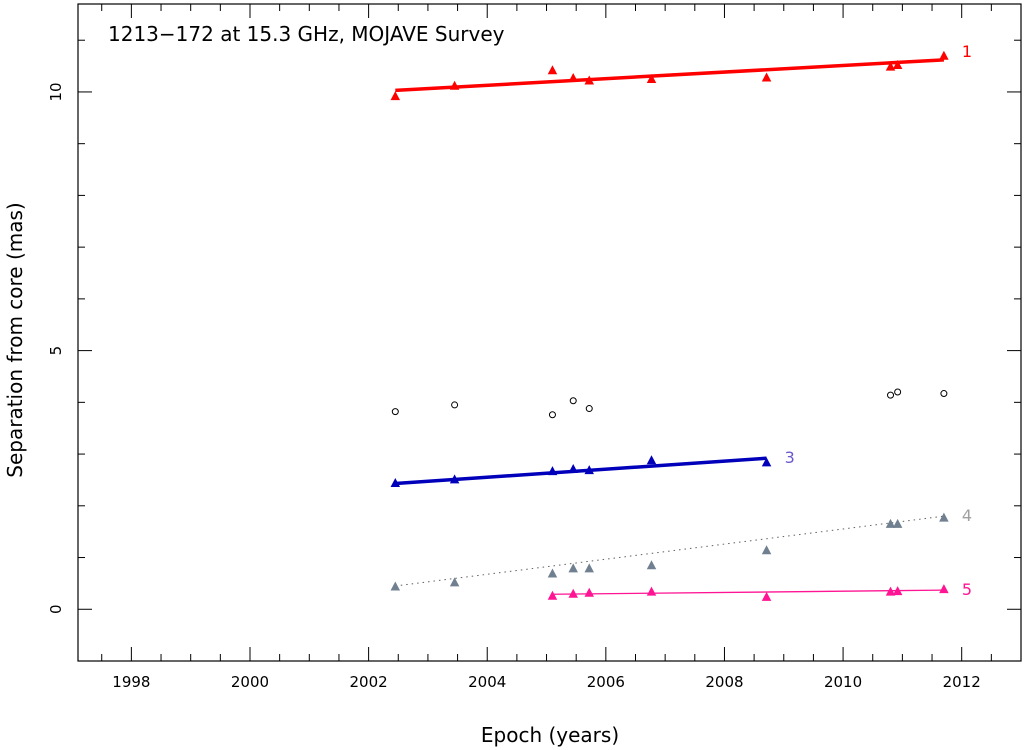 This screenshot has height=750, width=1027. Describe the element at coordinates (131, 682) in the screenshot. I see `x-tick-label: 1998` at that location.